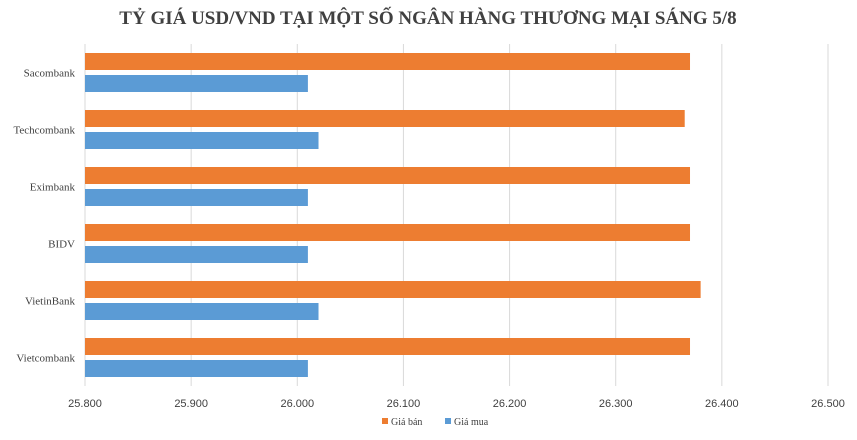  I want to click on x-tick-label-5: 26.300, so click(616, 404).